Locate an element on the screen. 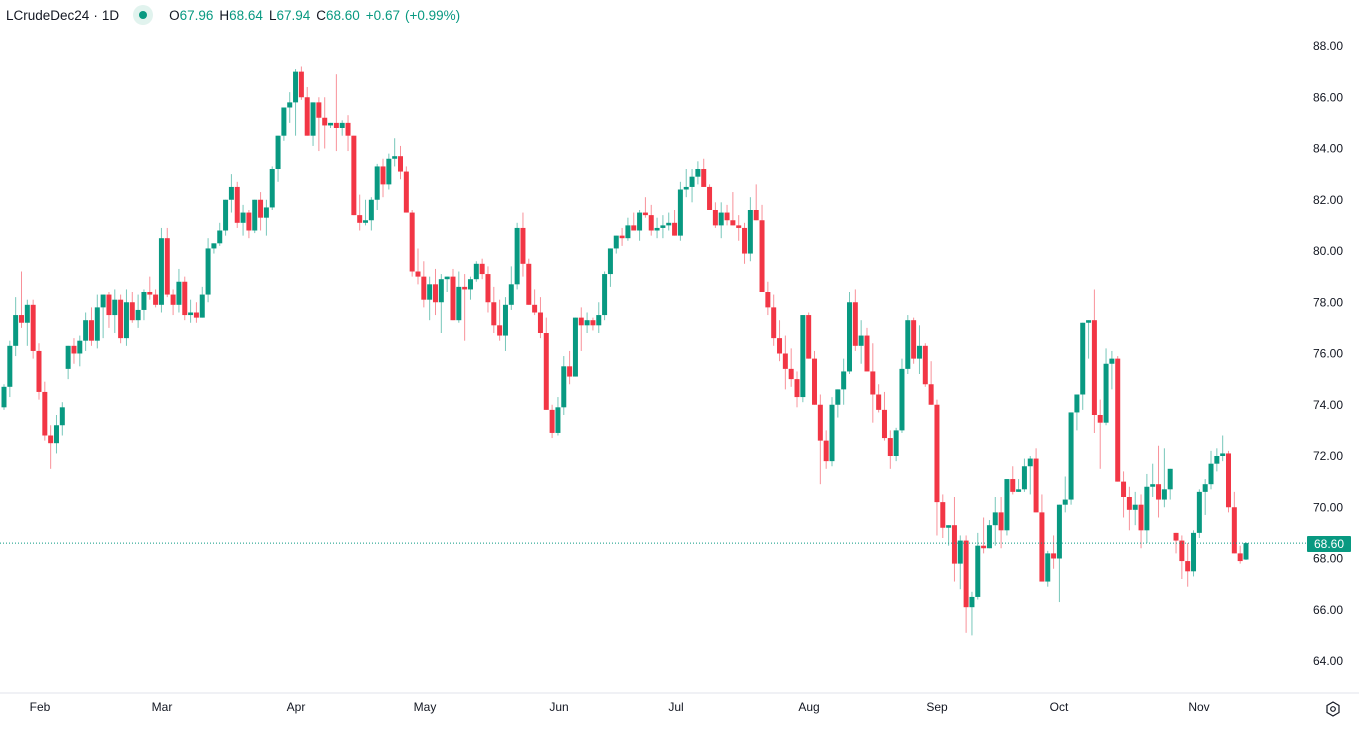 The width and height of the screenshot is (1359, 746). open-label: O is located at coordinates (174, 15).